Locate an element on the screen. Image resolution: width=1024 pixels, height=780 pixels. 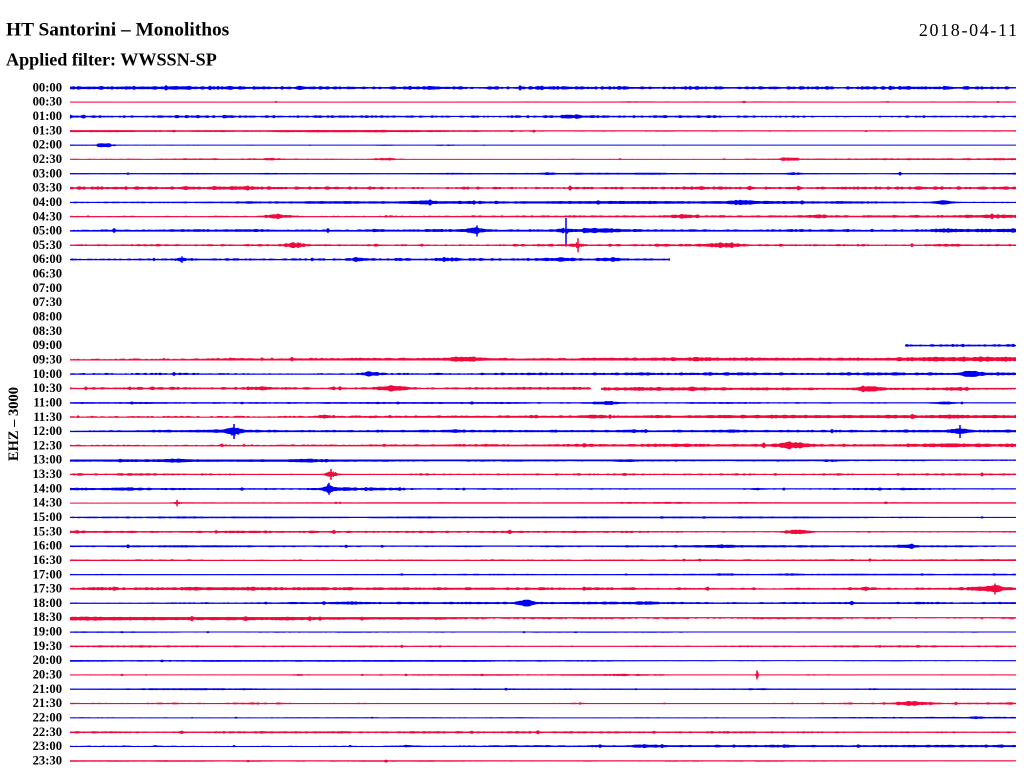
svg-text: 21:30 is located at coordinates (47, 703).